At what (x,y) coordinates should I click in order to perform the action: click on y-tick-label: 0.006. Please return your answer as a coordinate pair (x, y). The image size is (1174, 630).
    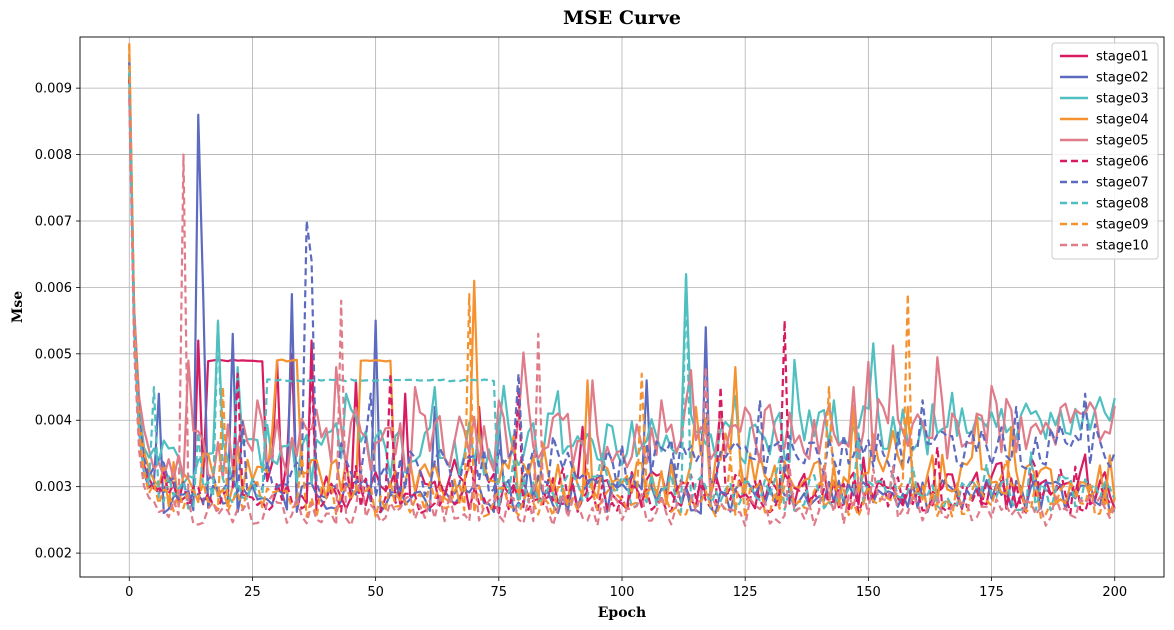
    Looking at the image, I should click on (53, 288).